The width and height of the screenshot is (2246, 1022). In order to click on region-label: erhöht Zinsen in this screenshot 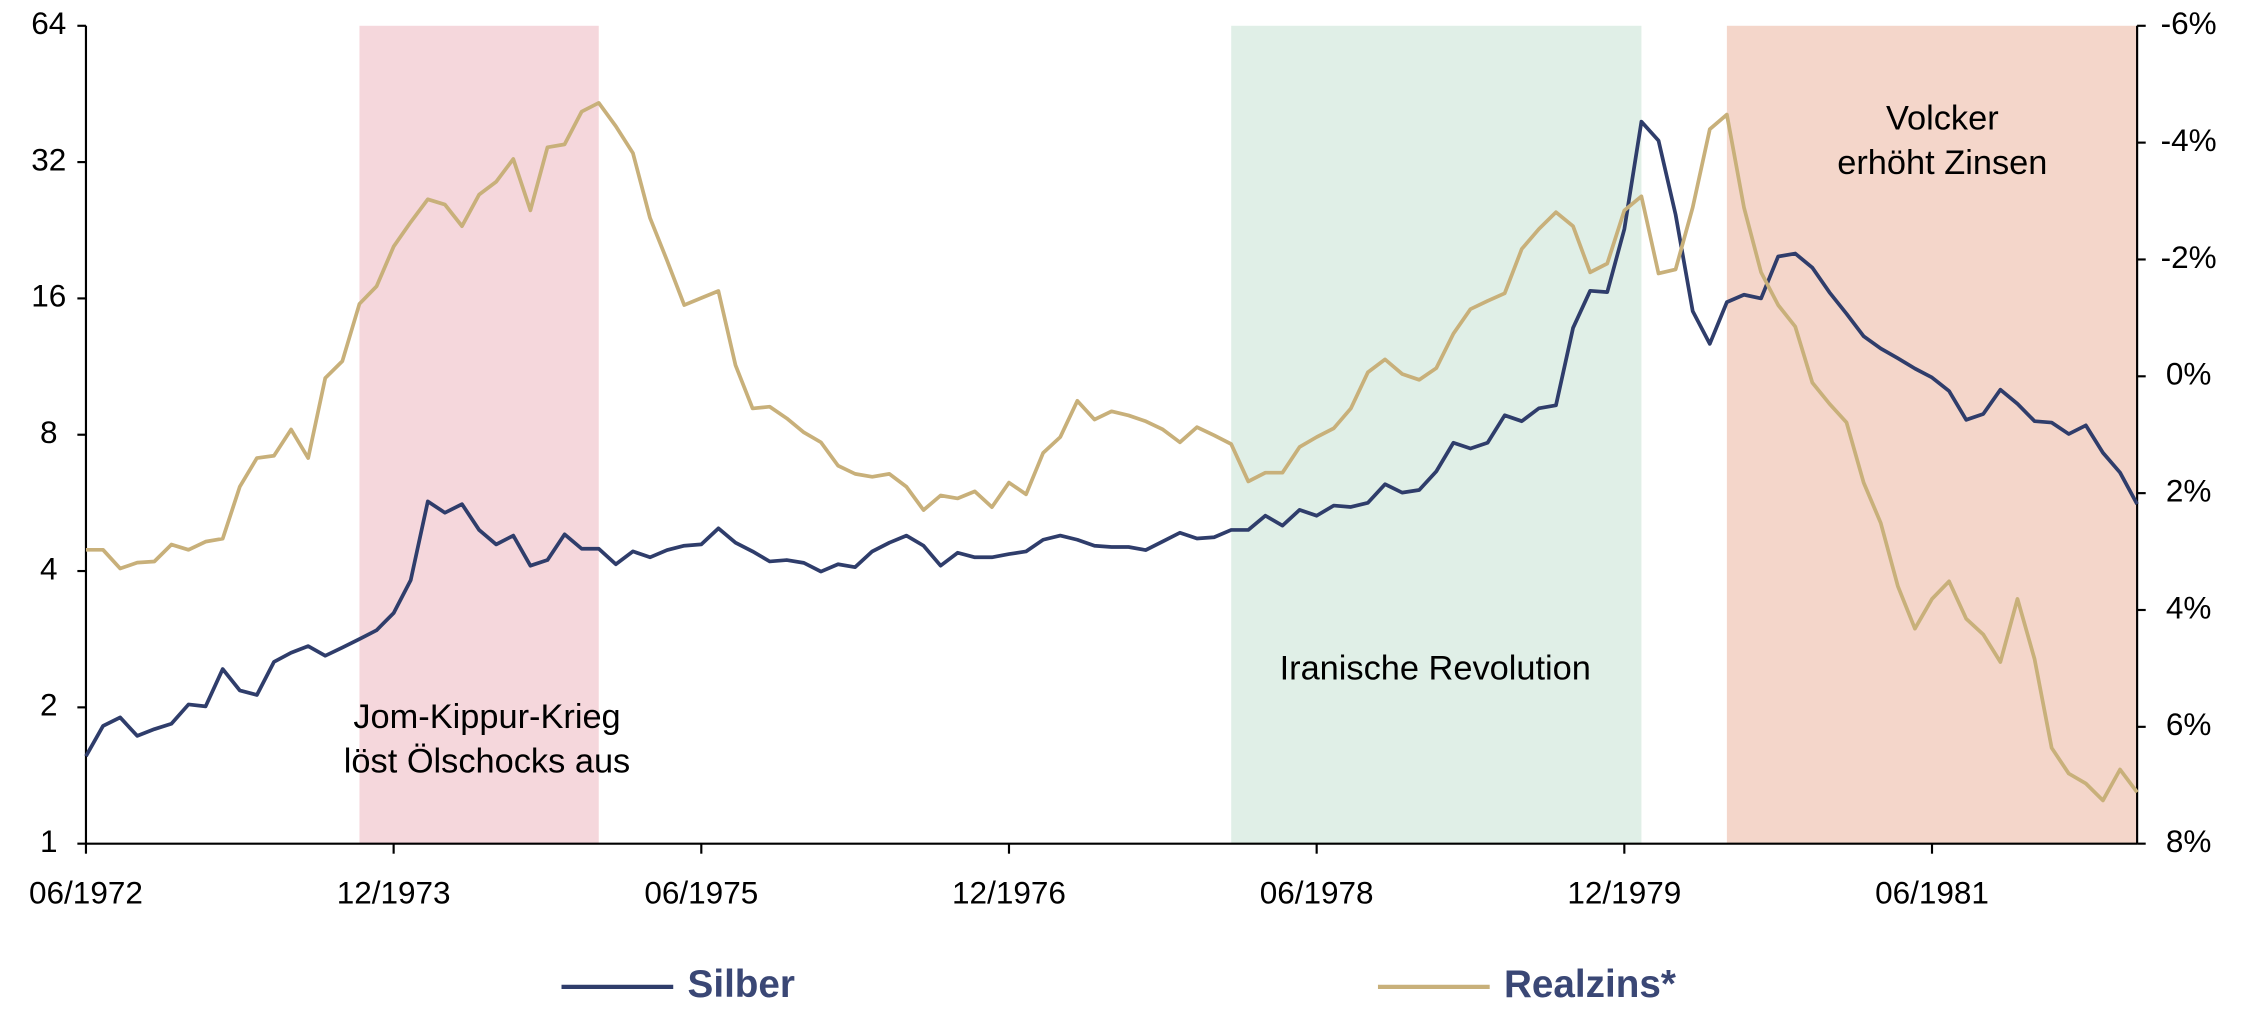, I will do `click(1942, 163)`.